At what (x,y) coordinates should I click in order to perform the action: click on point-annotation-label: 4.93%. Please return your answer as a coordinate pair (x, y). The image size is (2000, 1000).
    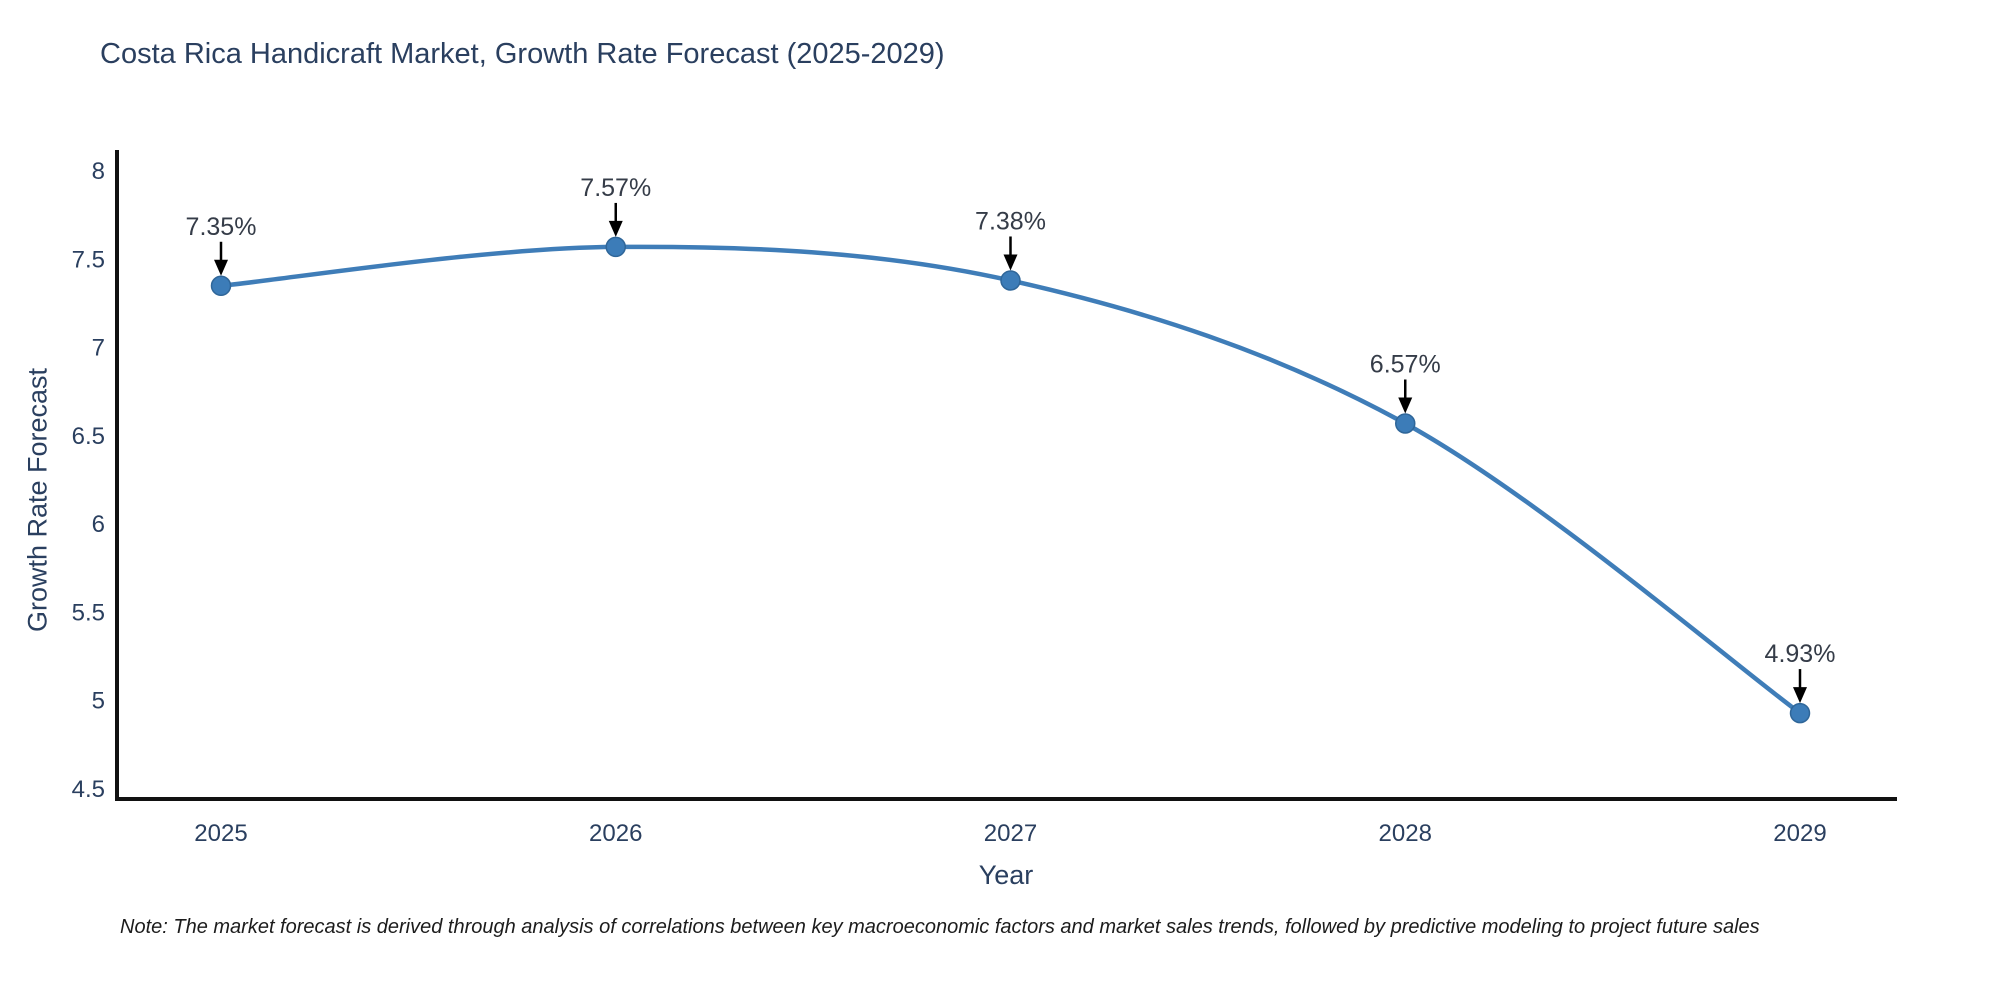
    Looking at the image, I should click on (1800, 654).